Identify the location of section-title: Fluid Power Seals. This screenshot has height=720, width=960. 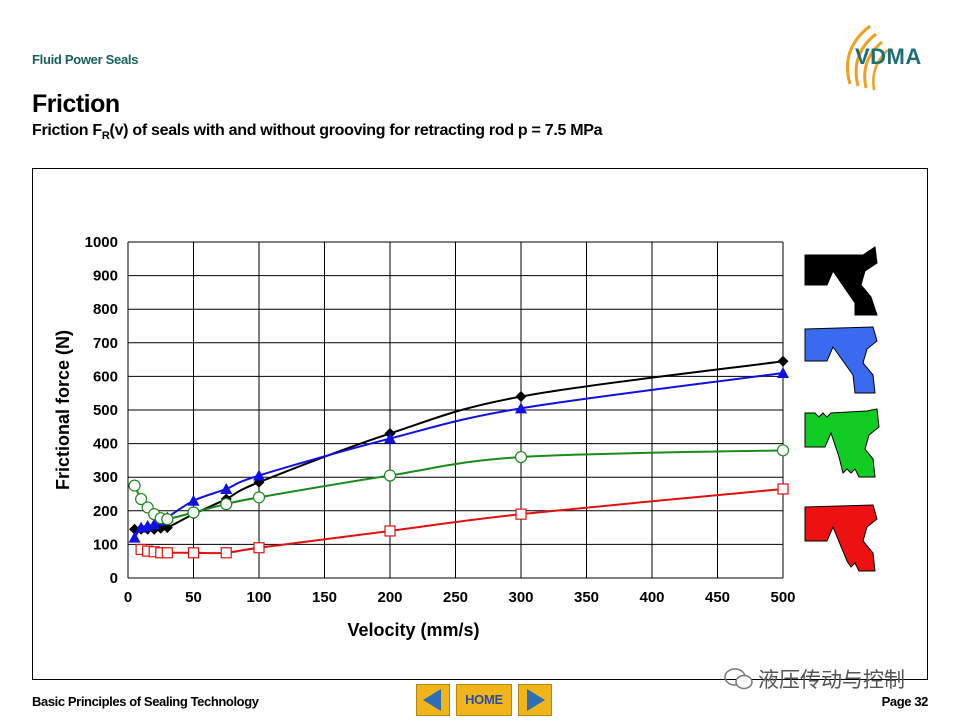
(85, 59).